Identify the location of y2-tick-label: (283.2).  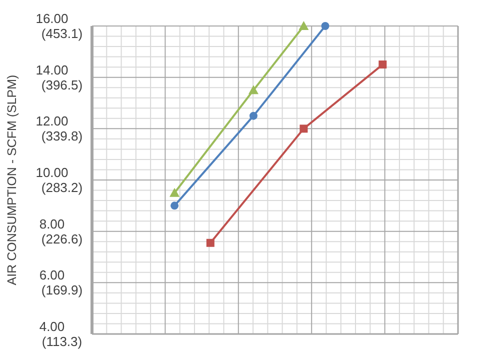
(62, 187).